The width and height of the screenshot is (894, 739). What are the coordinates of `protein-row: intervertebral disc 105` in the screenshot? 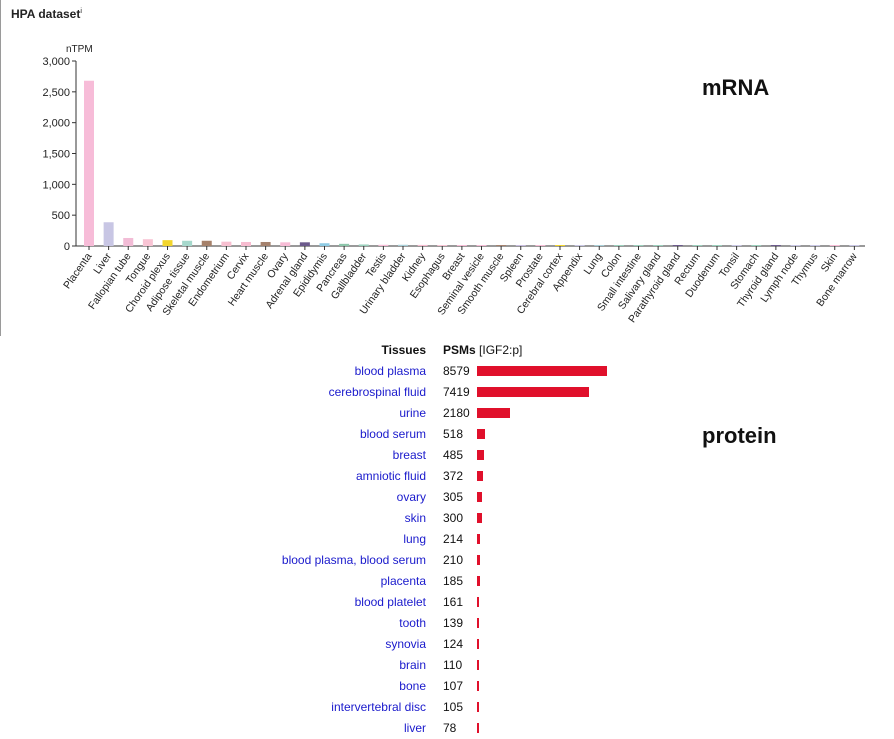 It's located at (447, 707).